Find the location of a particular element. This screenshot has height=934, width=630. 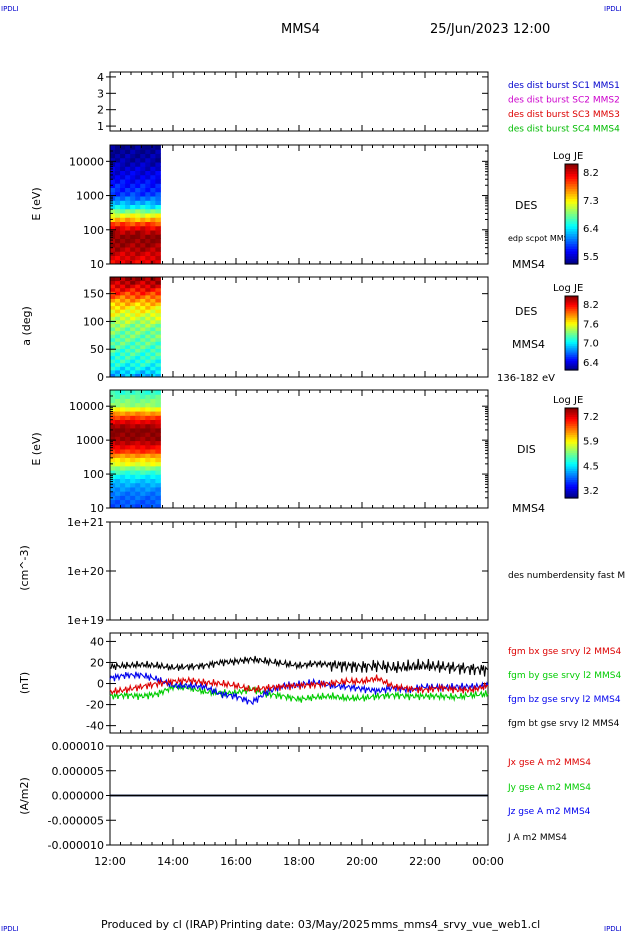

des-pitch-colorbar-title: Log JE is located at coordinates (568, 288).